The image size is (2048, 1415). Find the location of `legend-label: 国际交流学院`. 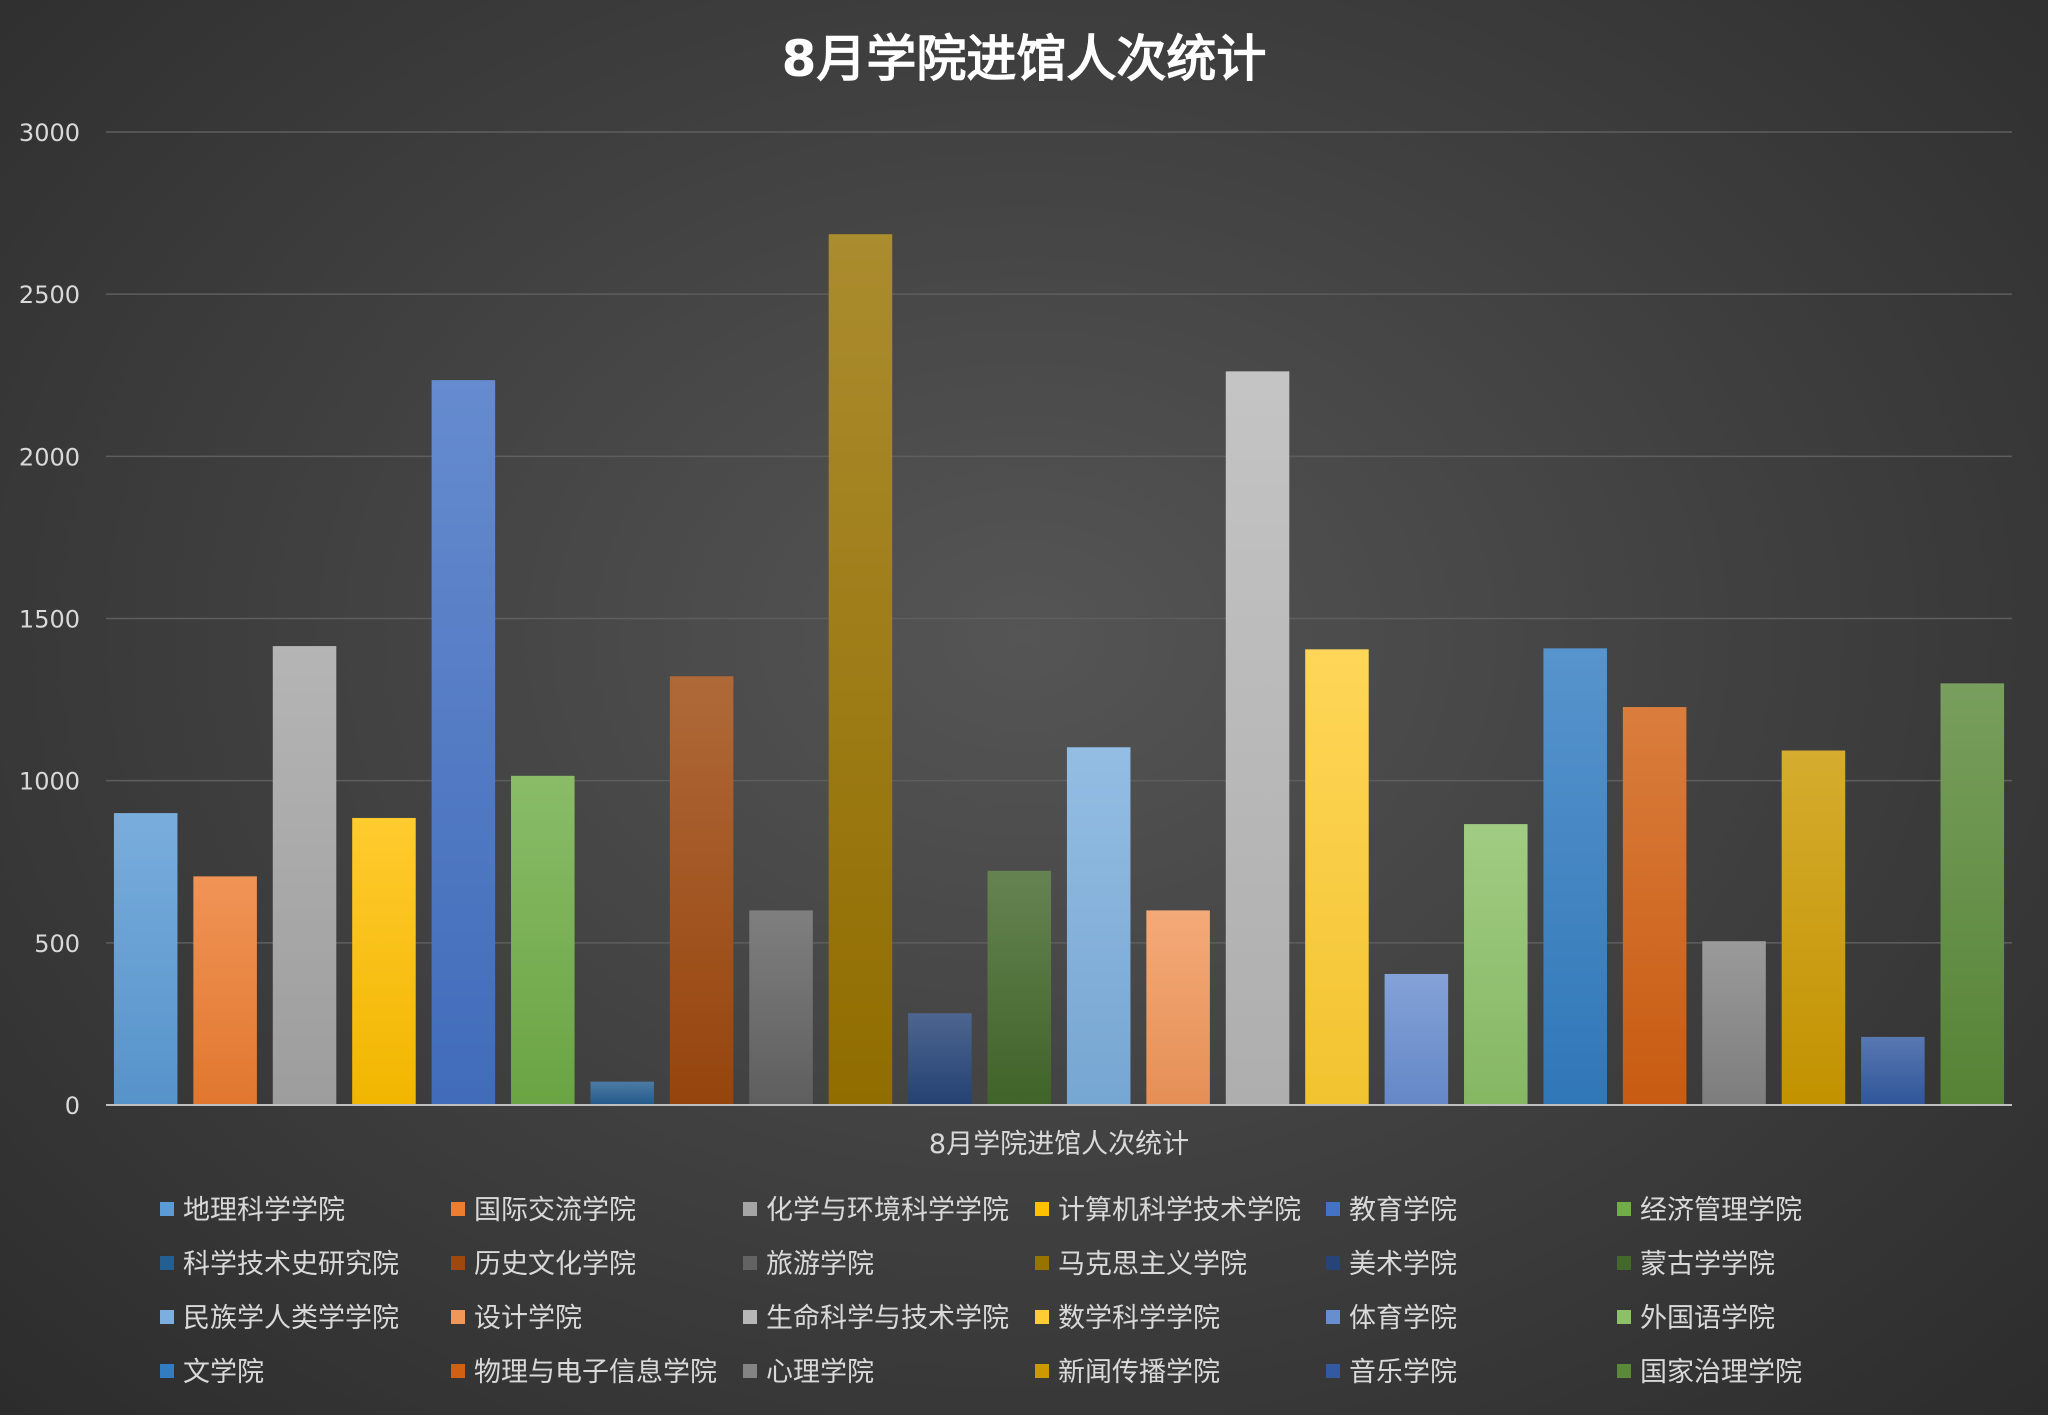

legend-label: 国际交流学院 is located at coordinates (555, 1210).